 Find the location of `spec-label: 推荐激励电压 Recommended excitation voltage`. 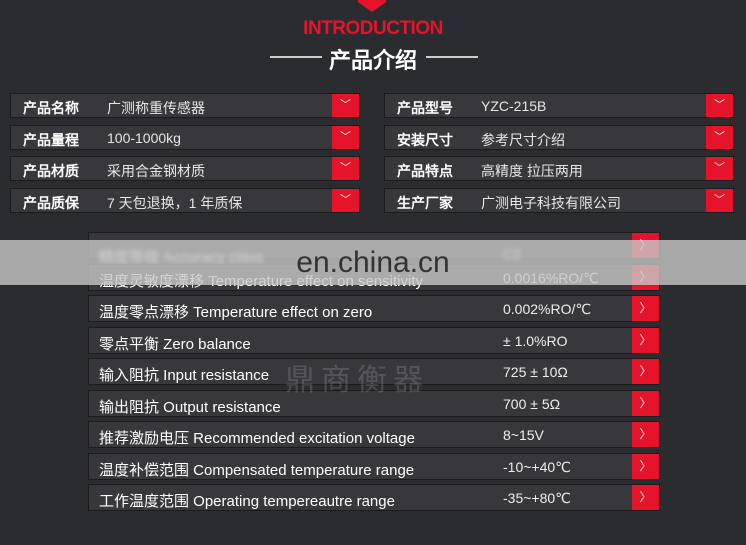

spec-label: 推荐激励电压 Recommended excitation voltage is located at coordinates (257, 438).